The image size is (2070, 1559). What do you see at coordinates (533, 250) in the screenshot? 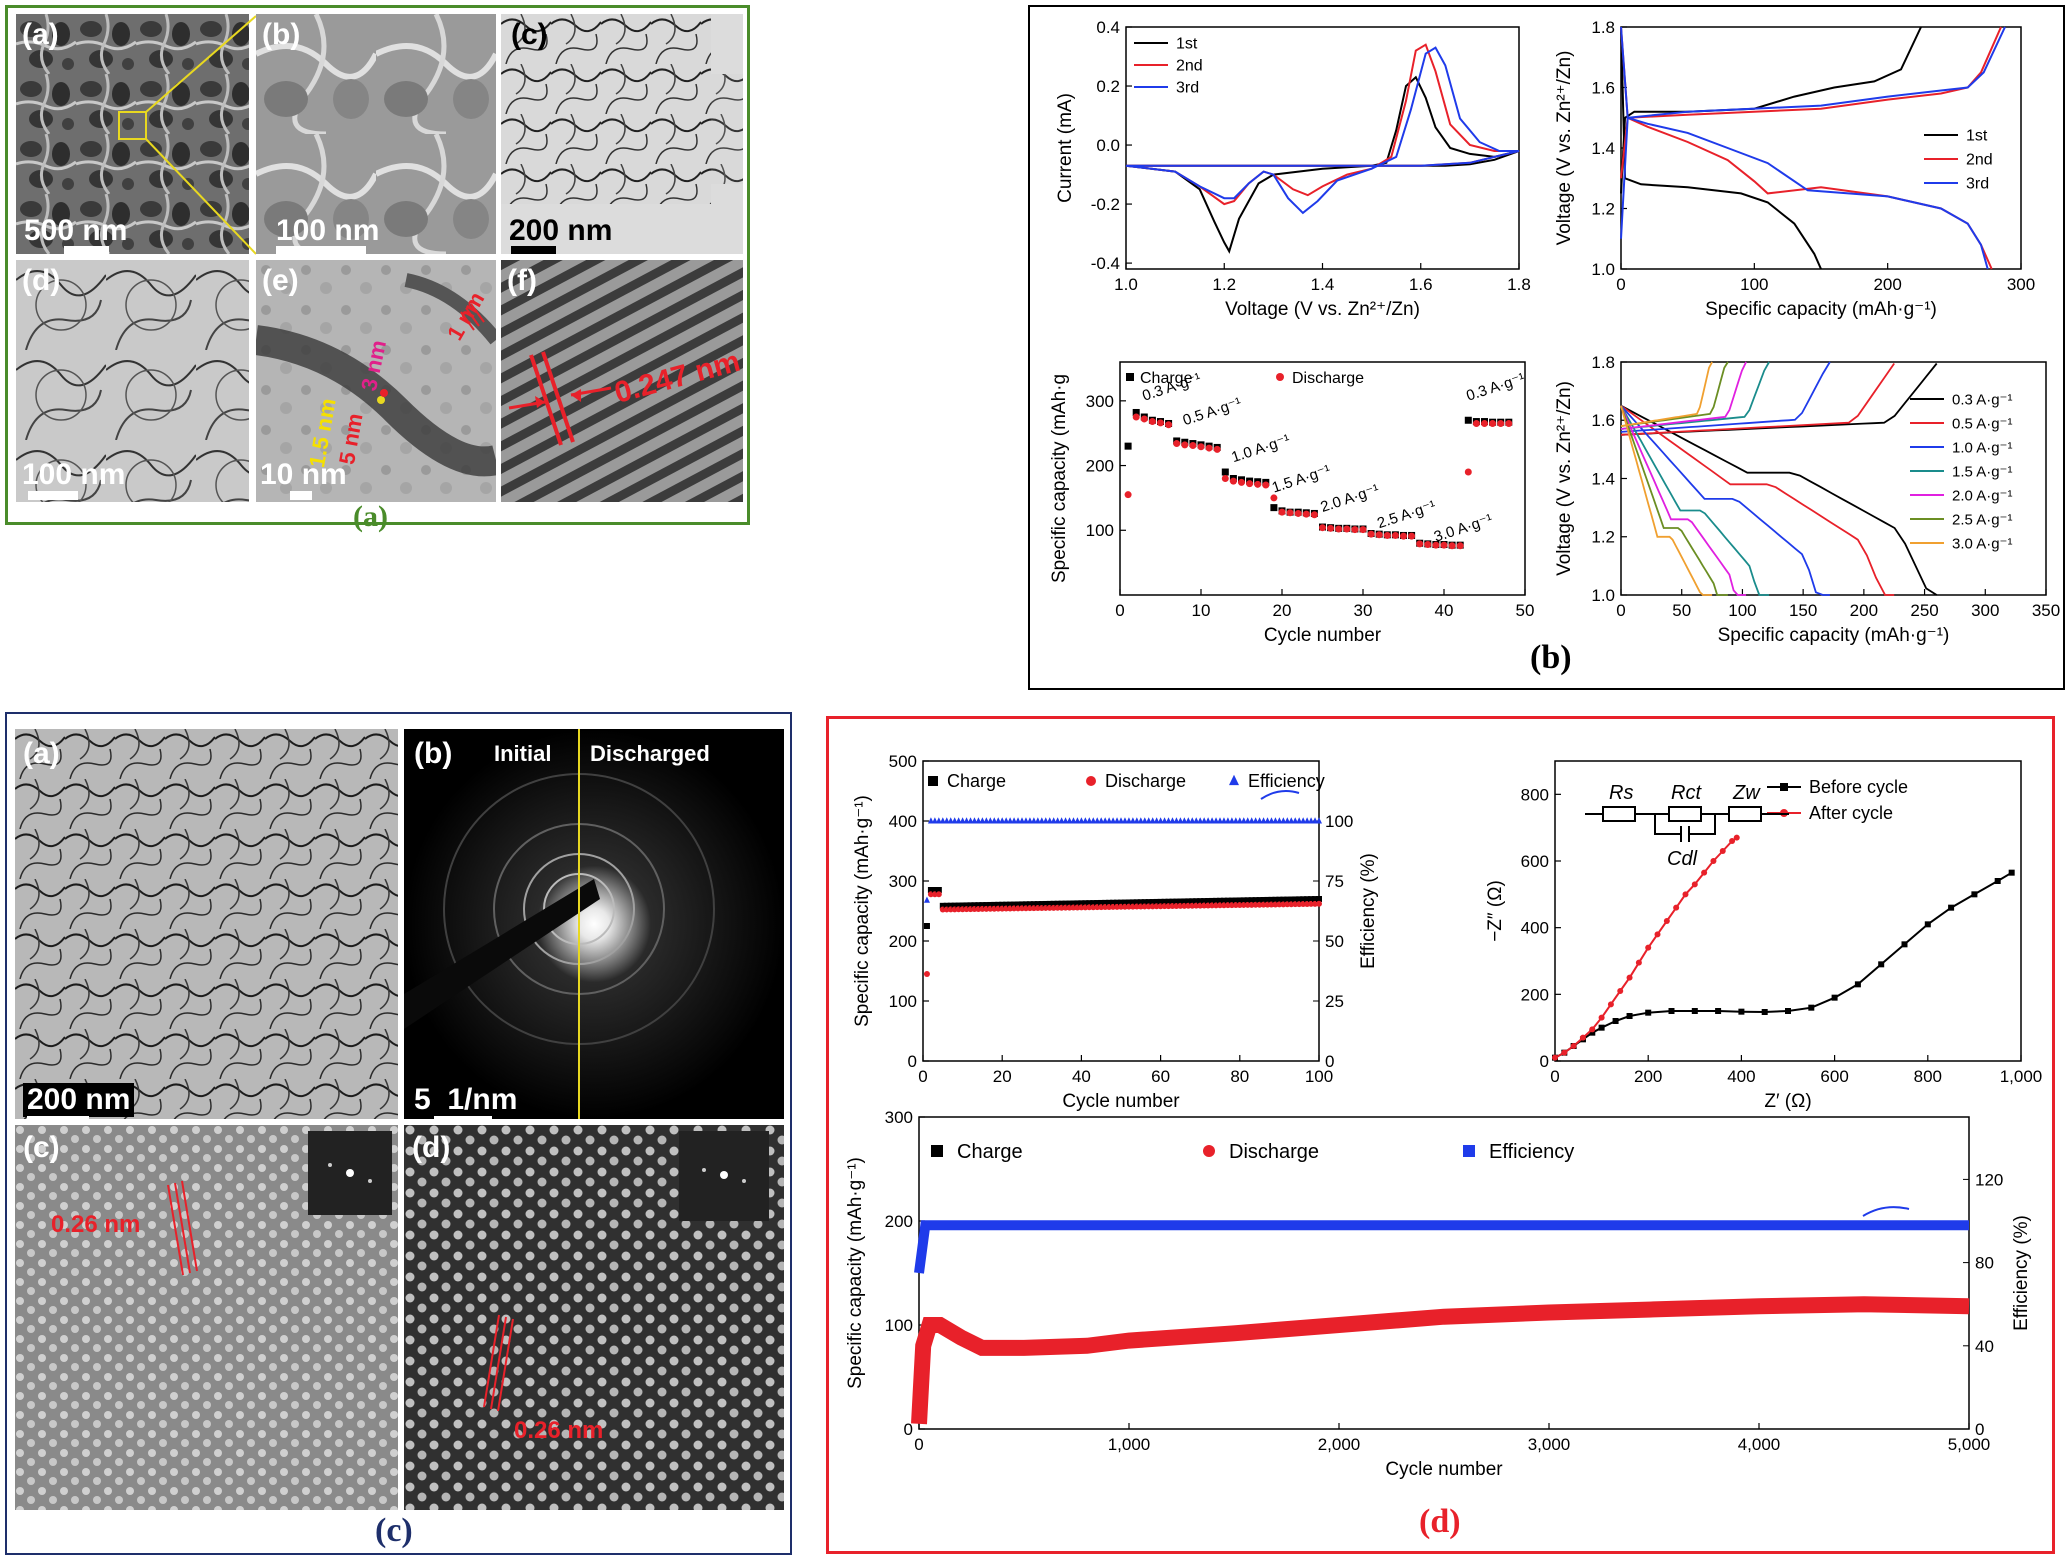
I see `scale-bar` at bounding box center [533, 250].